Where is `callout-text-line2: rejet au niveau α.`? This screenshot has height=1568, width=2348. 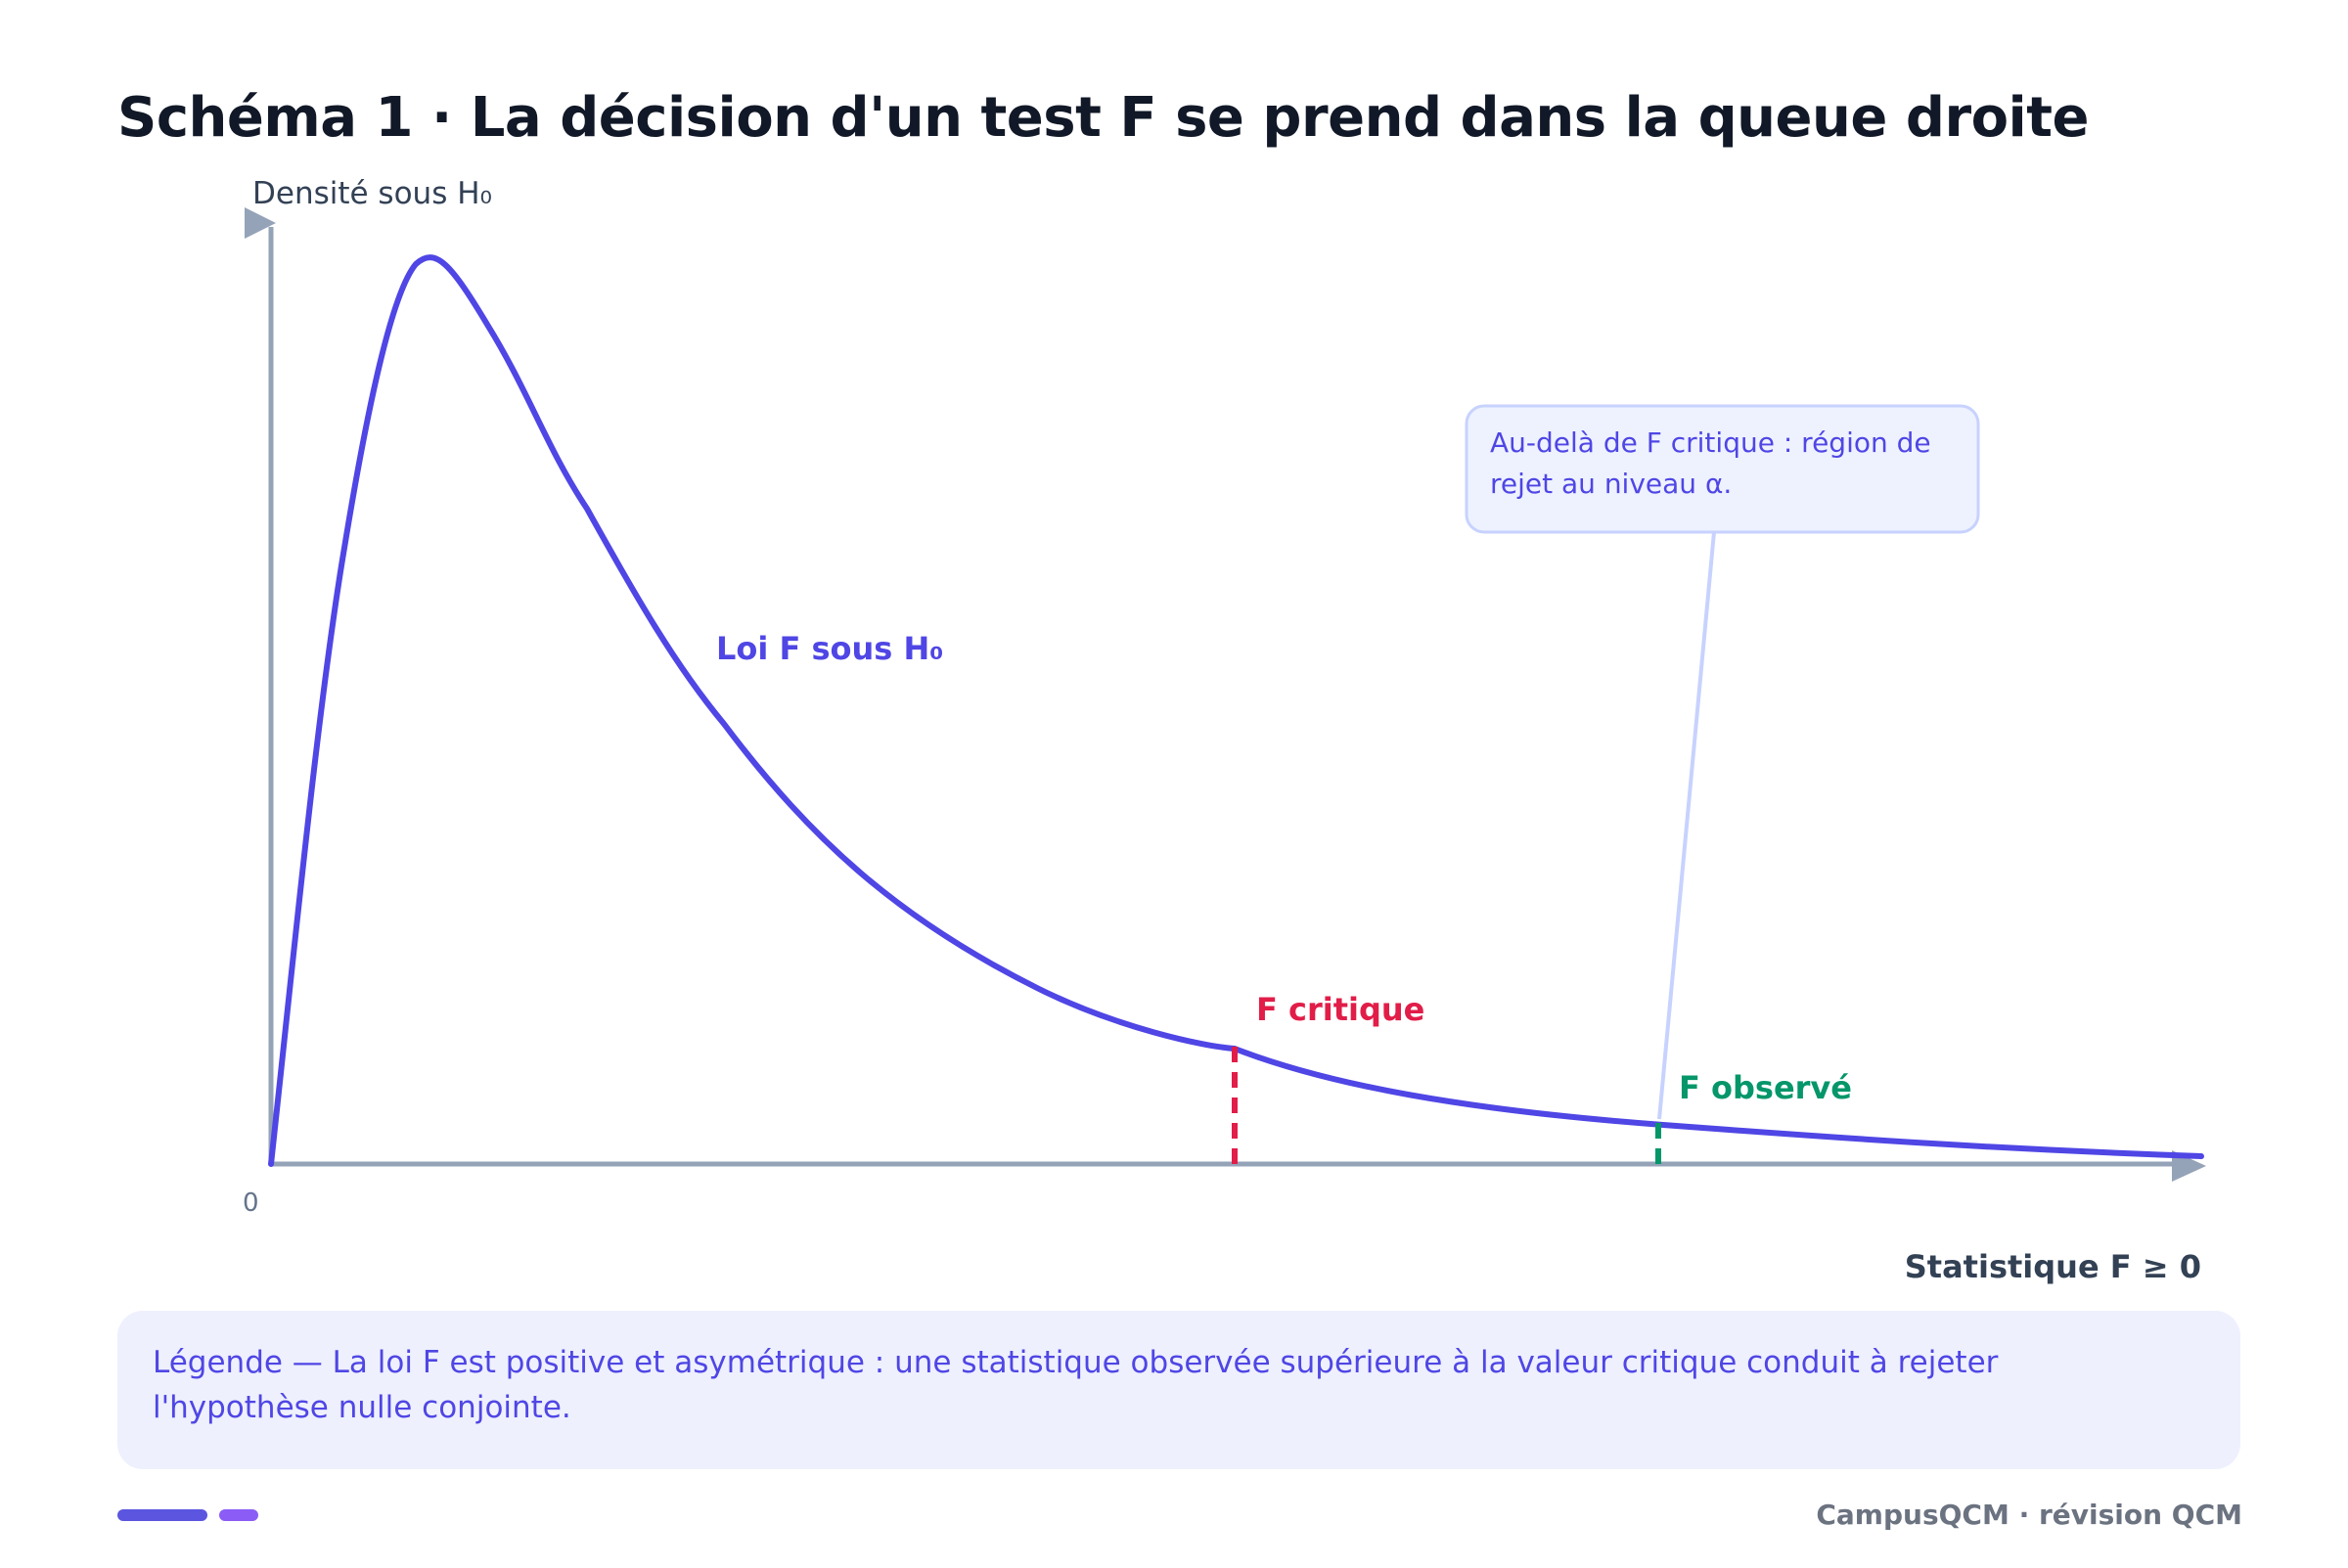 callout-text-line2: rejet au niveau α. is located at coordinates (1611, 484).